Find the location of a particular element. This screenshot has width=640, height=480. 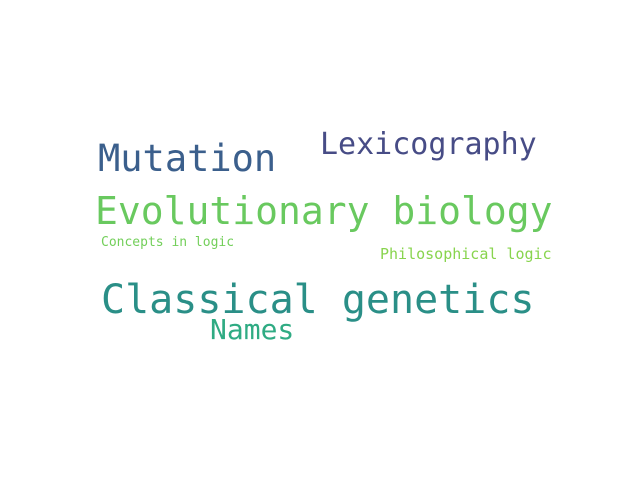

word-lexicography: Lexicography is located at coordinates (428, 144).